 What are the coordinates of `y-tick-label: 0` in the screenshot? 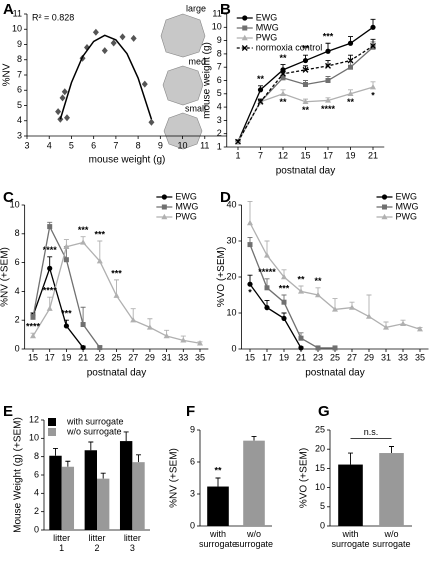 It's located at (192, 525).